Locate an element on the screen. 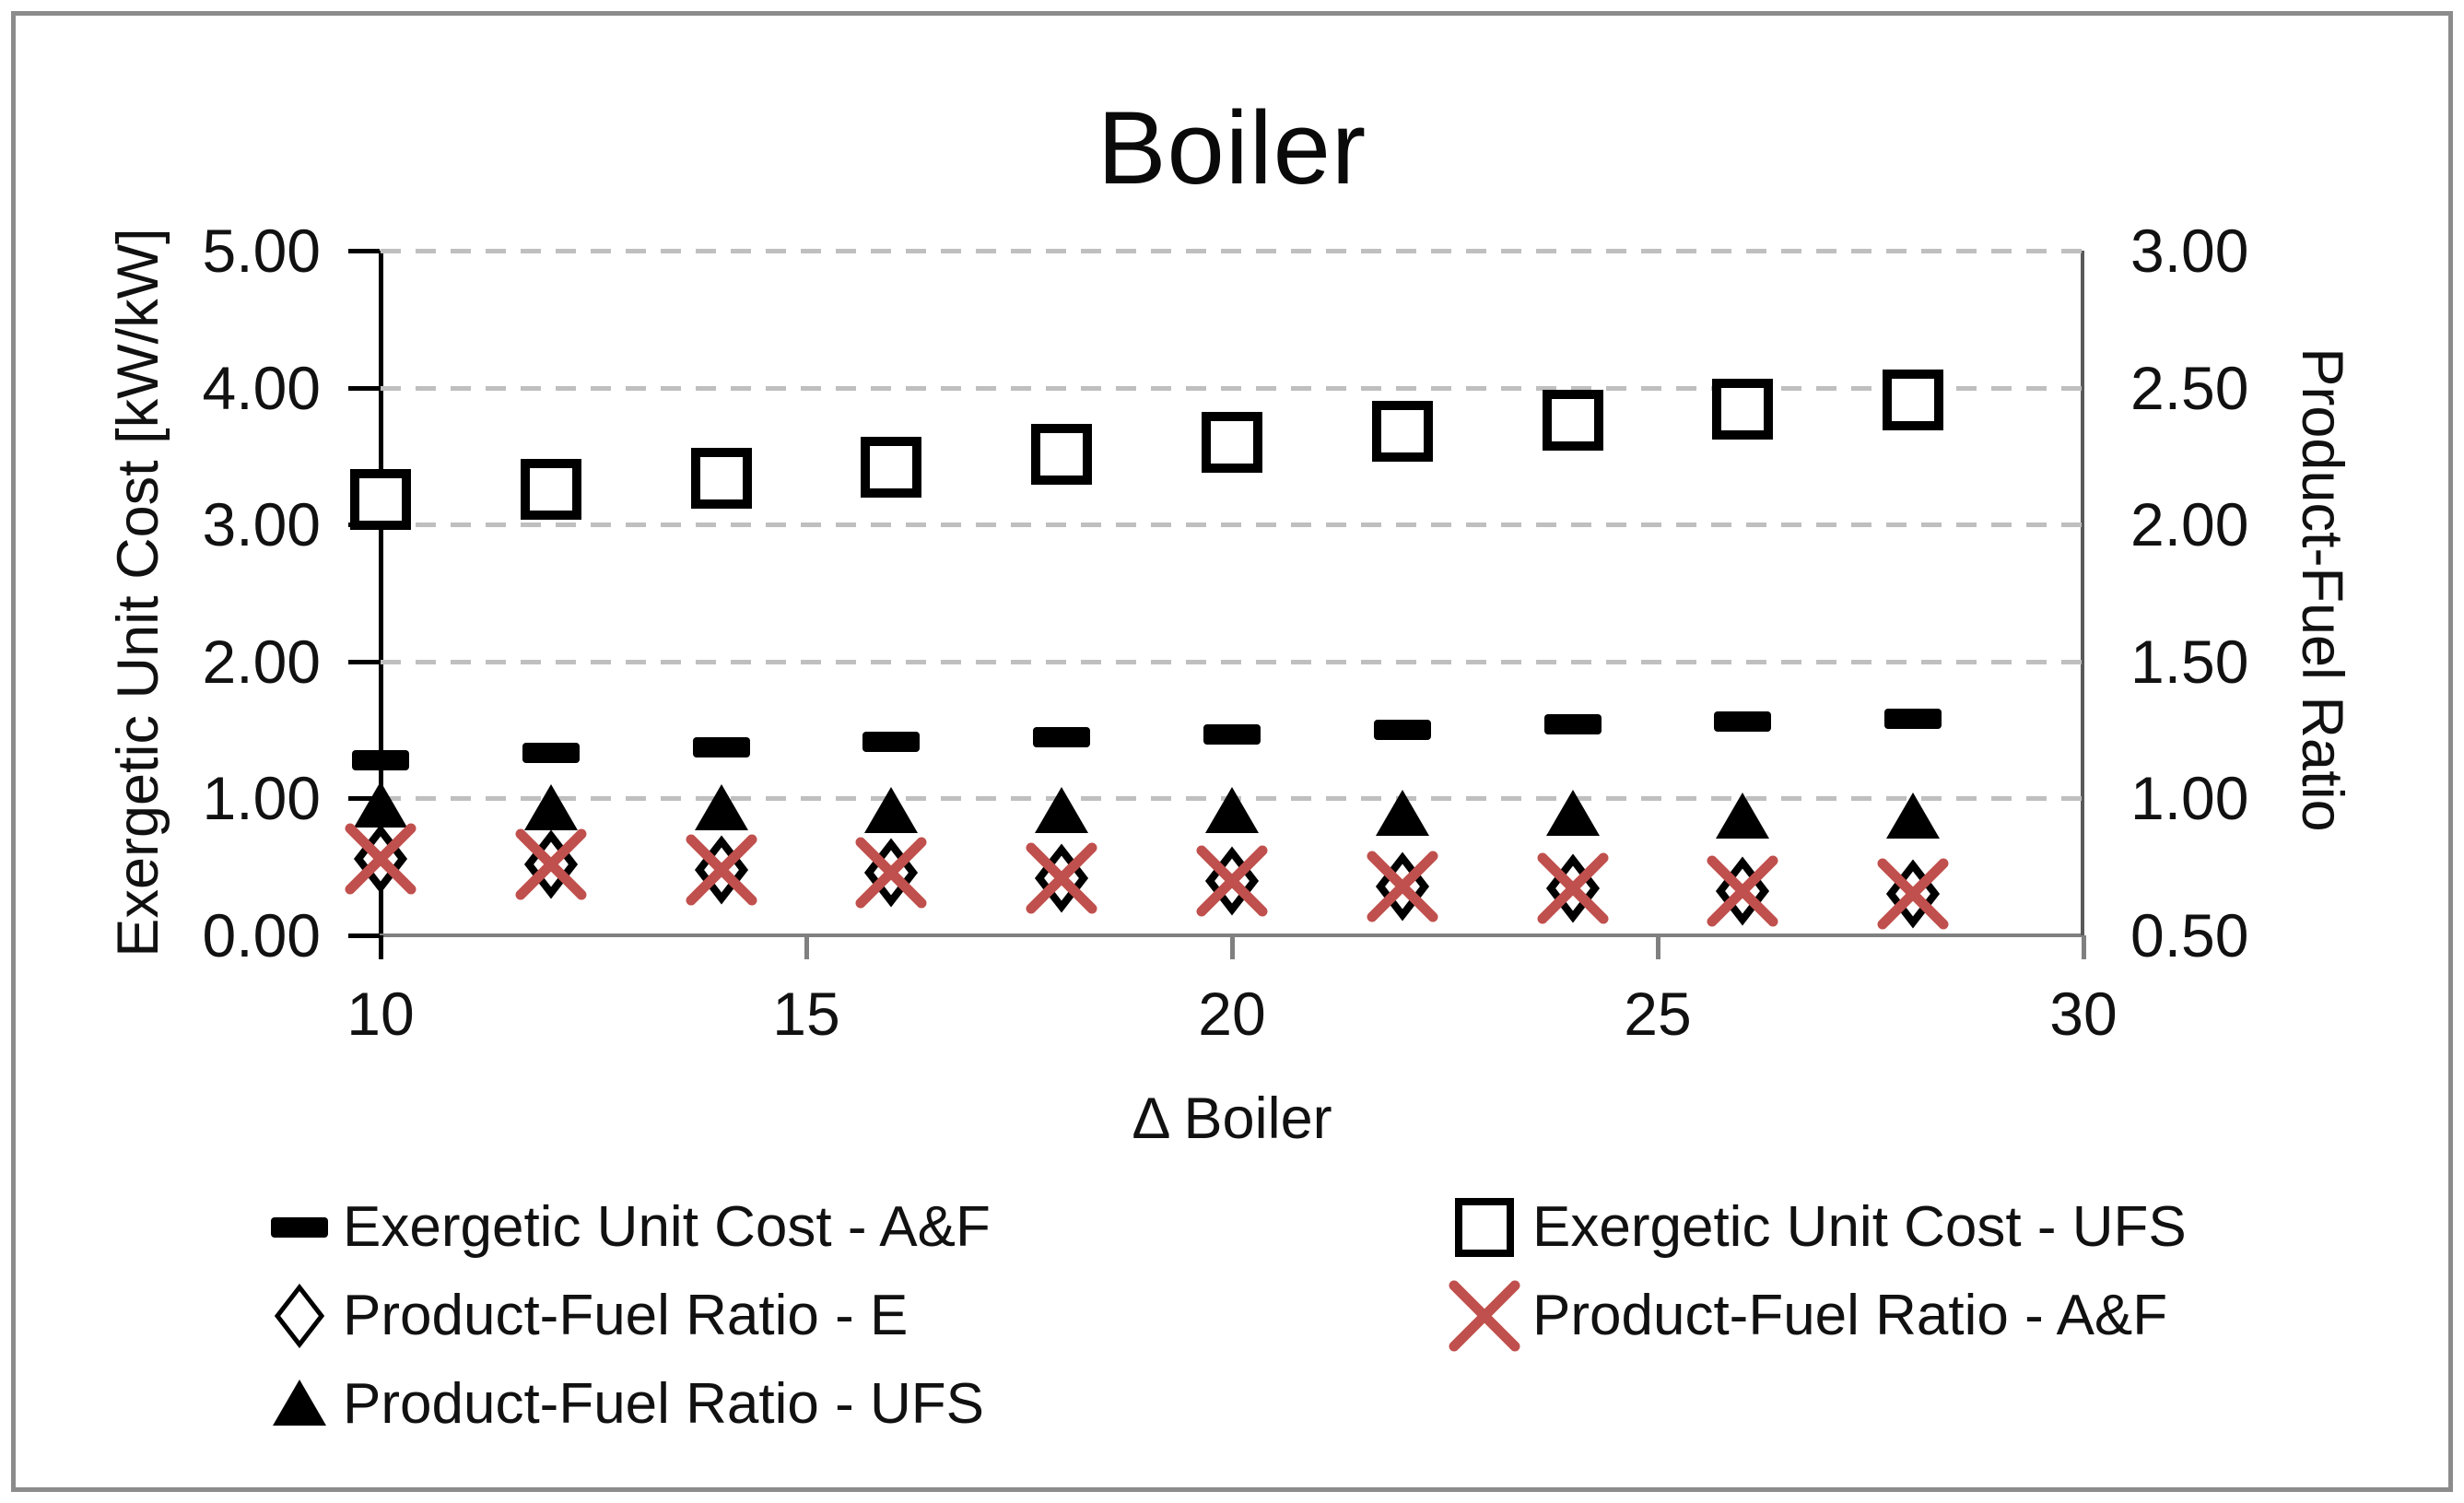 The height and width of the screenshot is (1503, 2464). legend-label: Product-Fuel Ratio - UFS is located at coordinates (663, 1404).